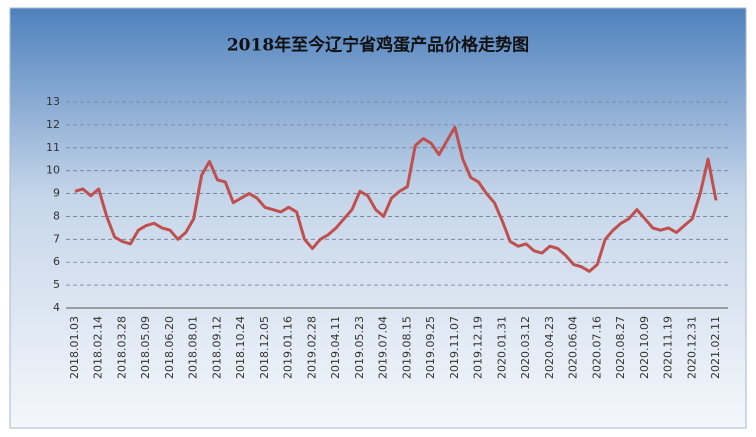 The image size is (756, 437). I want to click on y-tick-label: 11, so click(53, 147).